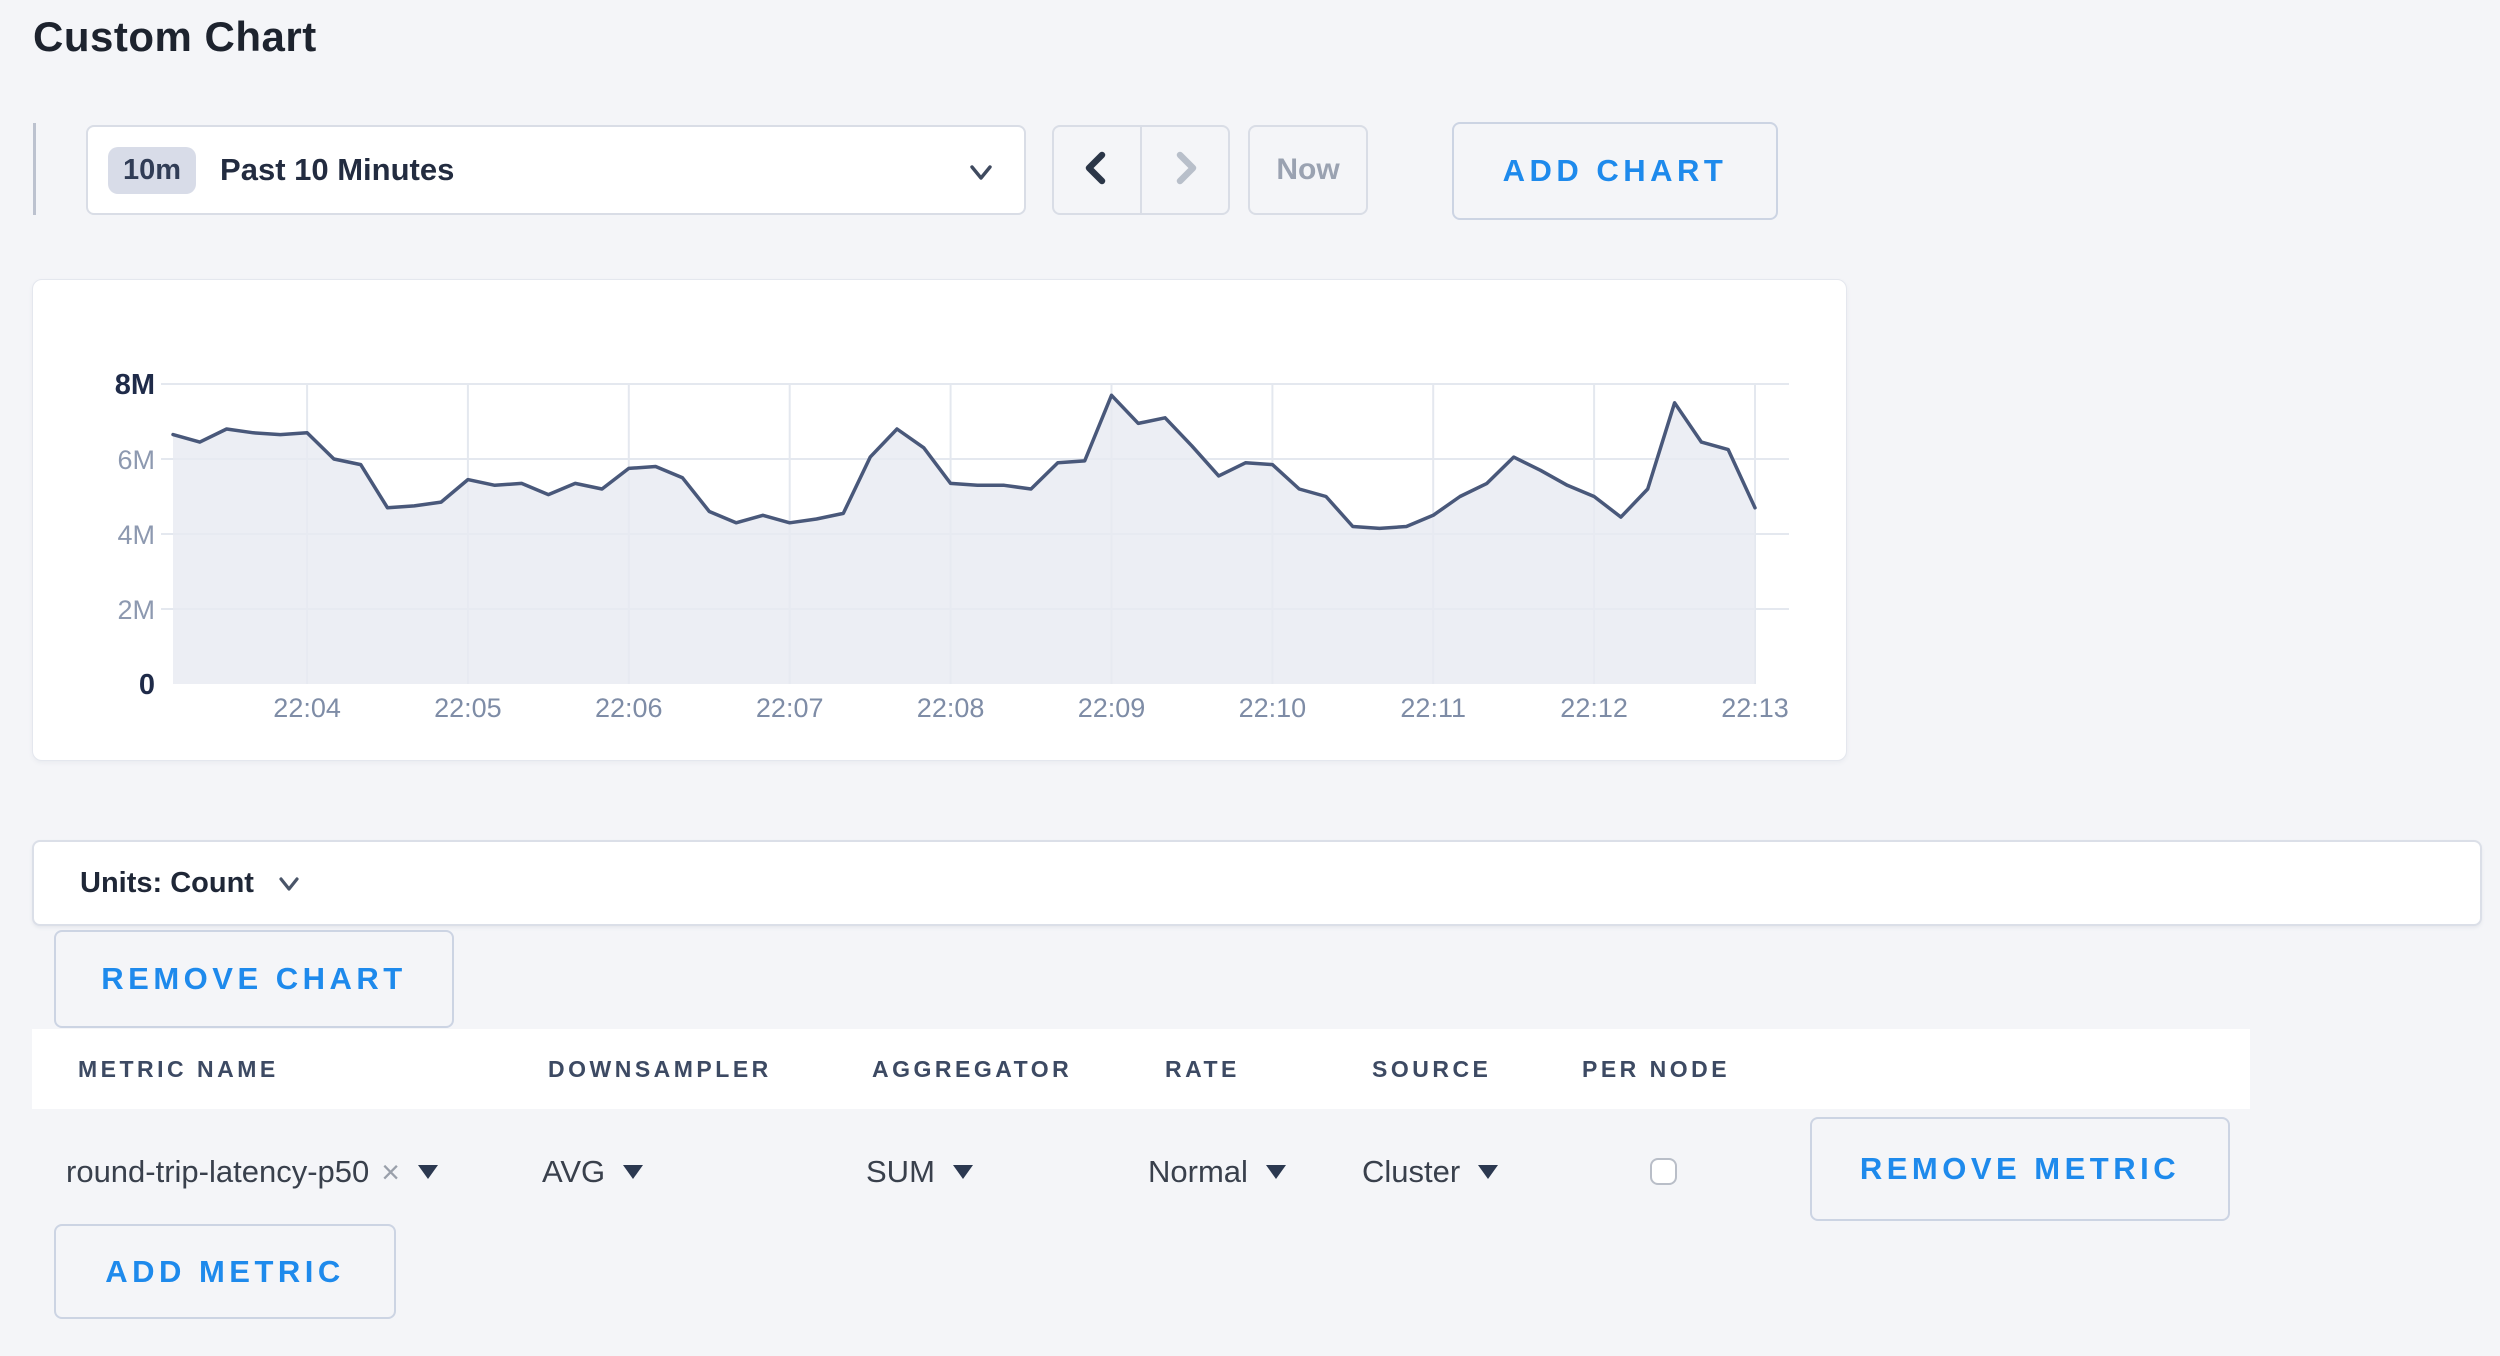 The height and width of the screenshot is (1356, 2500). I want to click on remove-tag-icon: ×, so click(390, 1171).